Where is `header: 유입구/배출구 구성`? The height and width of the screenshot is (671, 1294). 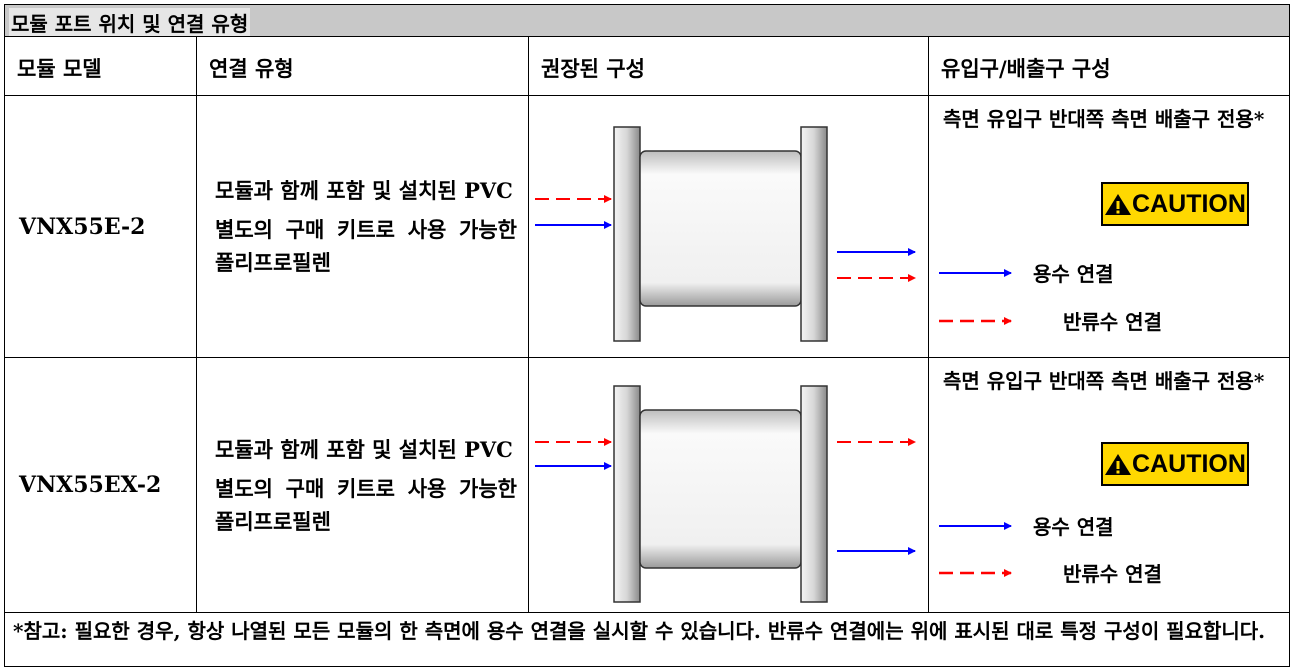
header: 유입구/배출구 구성 is located at coordinates (1026, 68).